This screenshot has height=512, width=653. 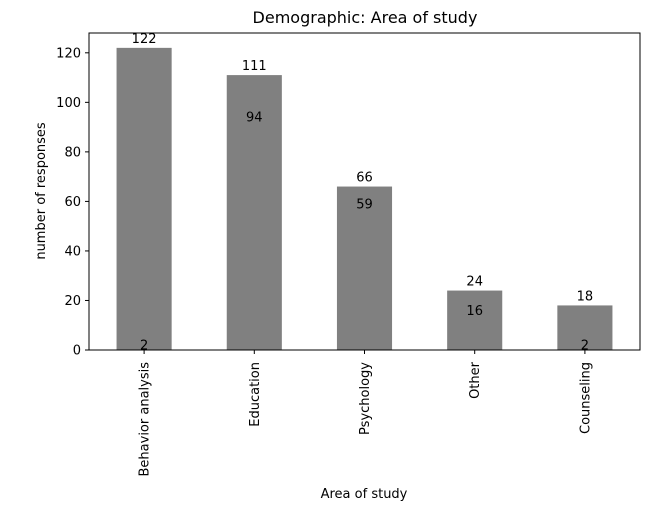 What do you see at coordinates (365, 398) in the screenshot?
I see `x-tick-label: Psychology` at bounding box center [365, 398].